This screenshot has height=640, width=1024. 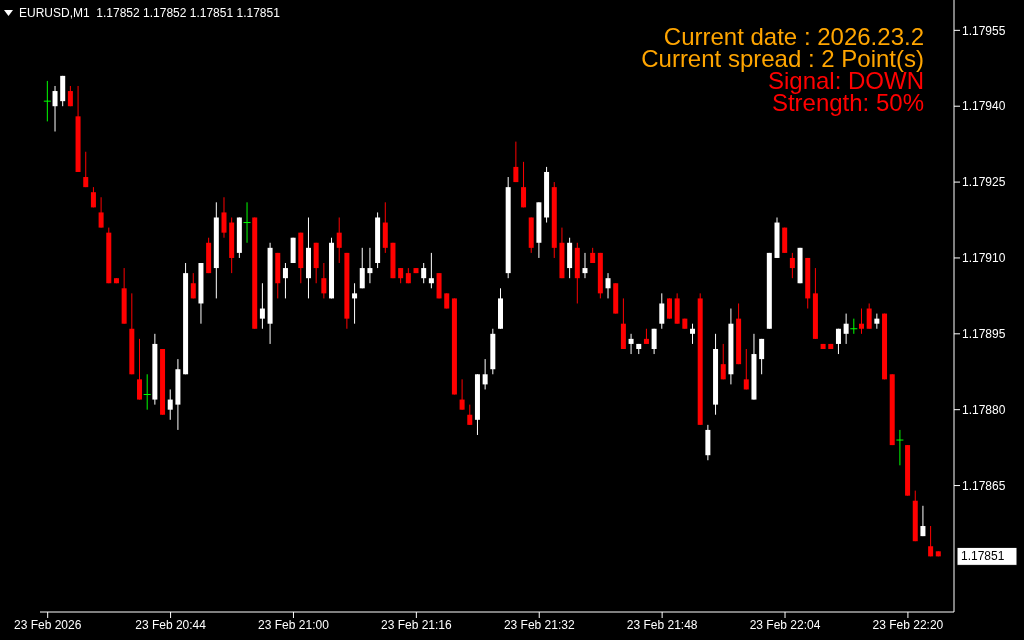 I want to click on y-tick-label: 1.17880, so click(x=984, y=409).